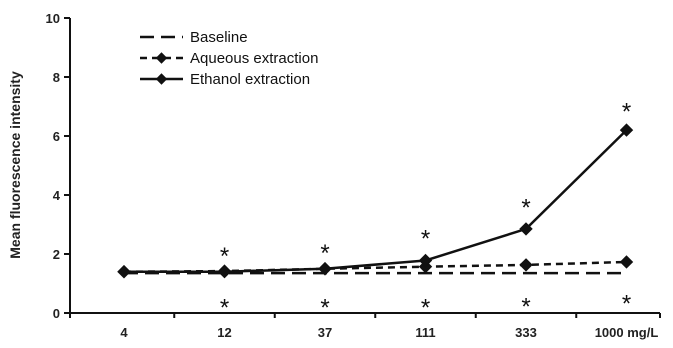 This screenshot has height=348, width=673. I want to click on legend-label: Ethanol extraction, so click(250, 79).